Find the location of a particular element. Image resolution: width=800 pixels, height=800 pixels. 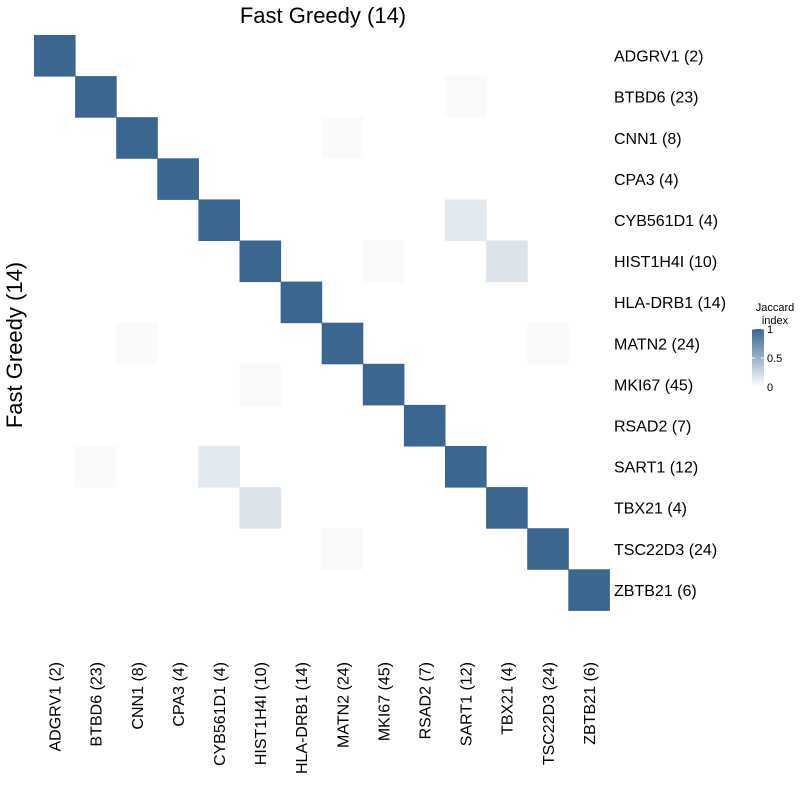

row-label: MATN2 (24) is located at coordinates (657, 344).